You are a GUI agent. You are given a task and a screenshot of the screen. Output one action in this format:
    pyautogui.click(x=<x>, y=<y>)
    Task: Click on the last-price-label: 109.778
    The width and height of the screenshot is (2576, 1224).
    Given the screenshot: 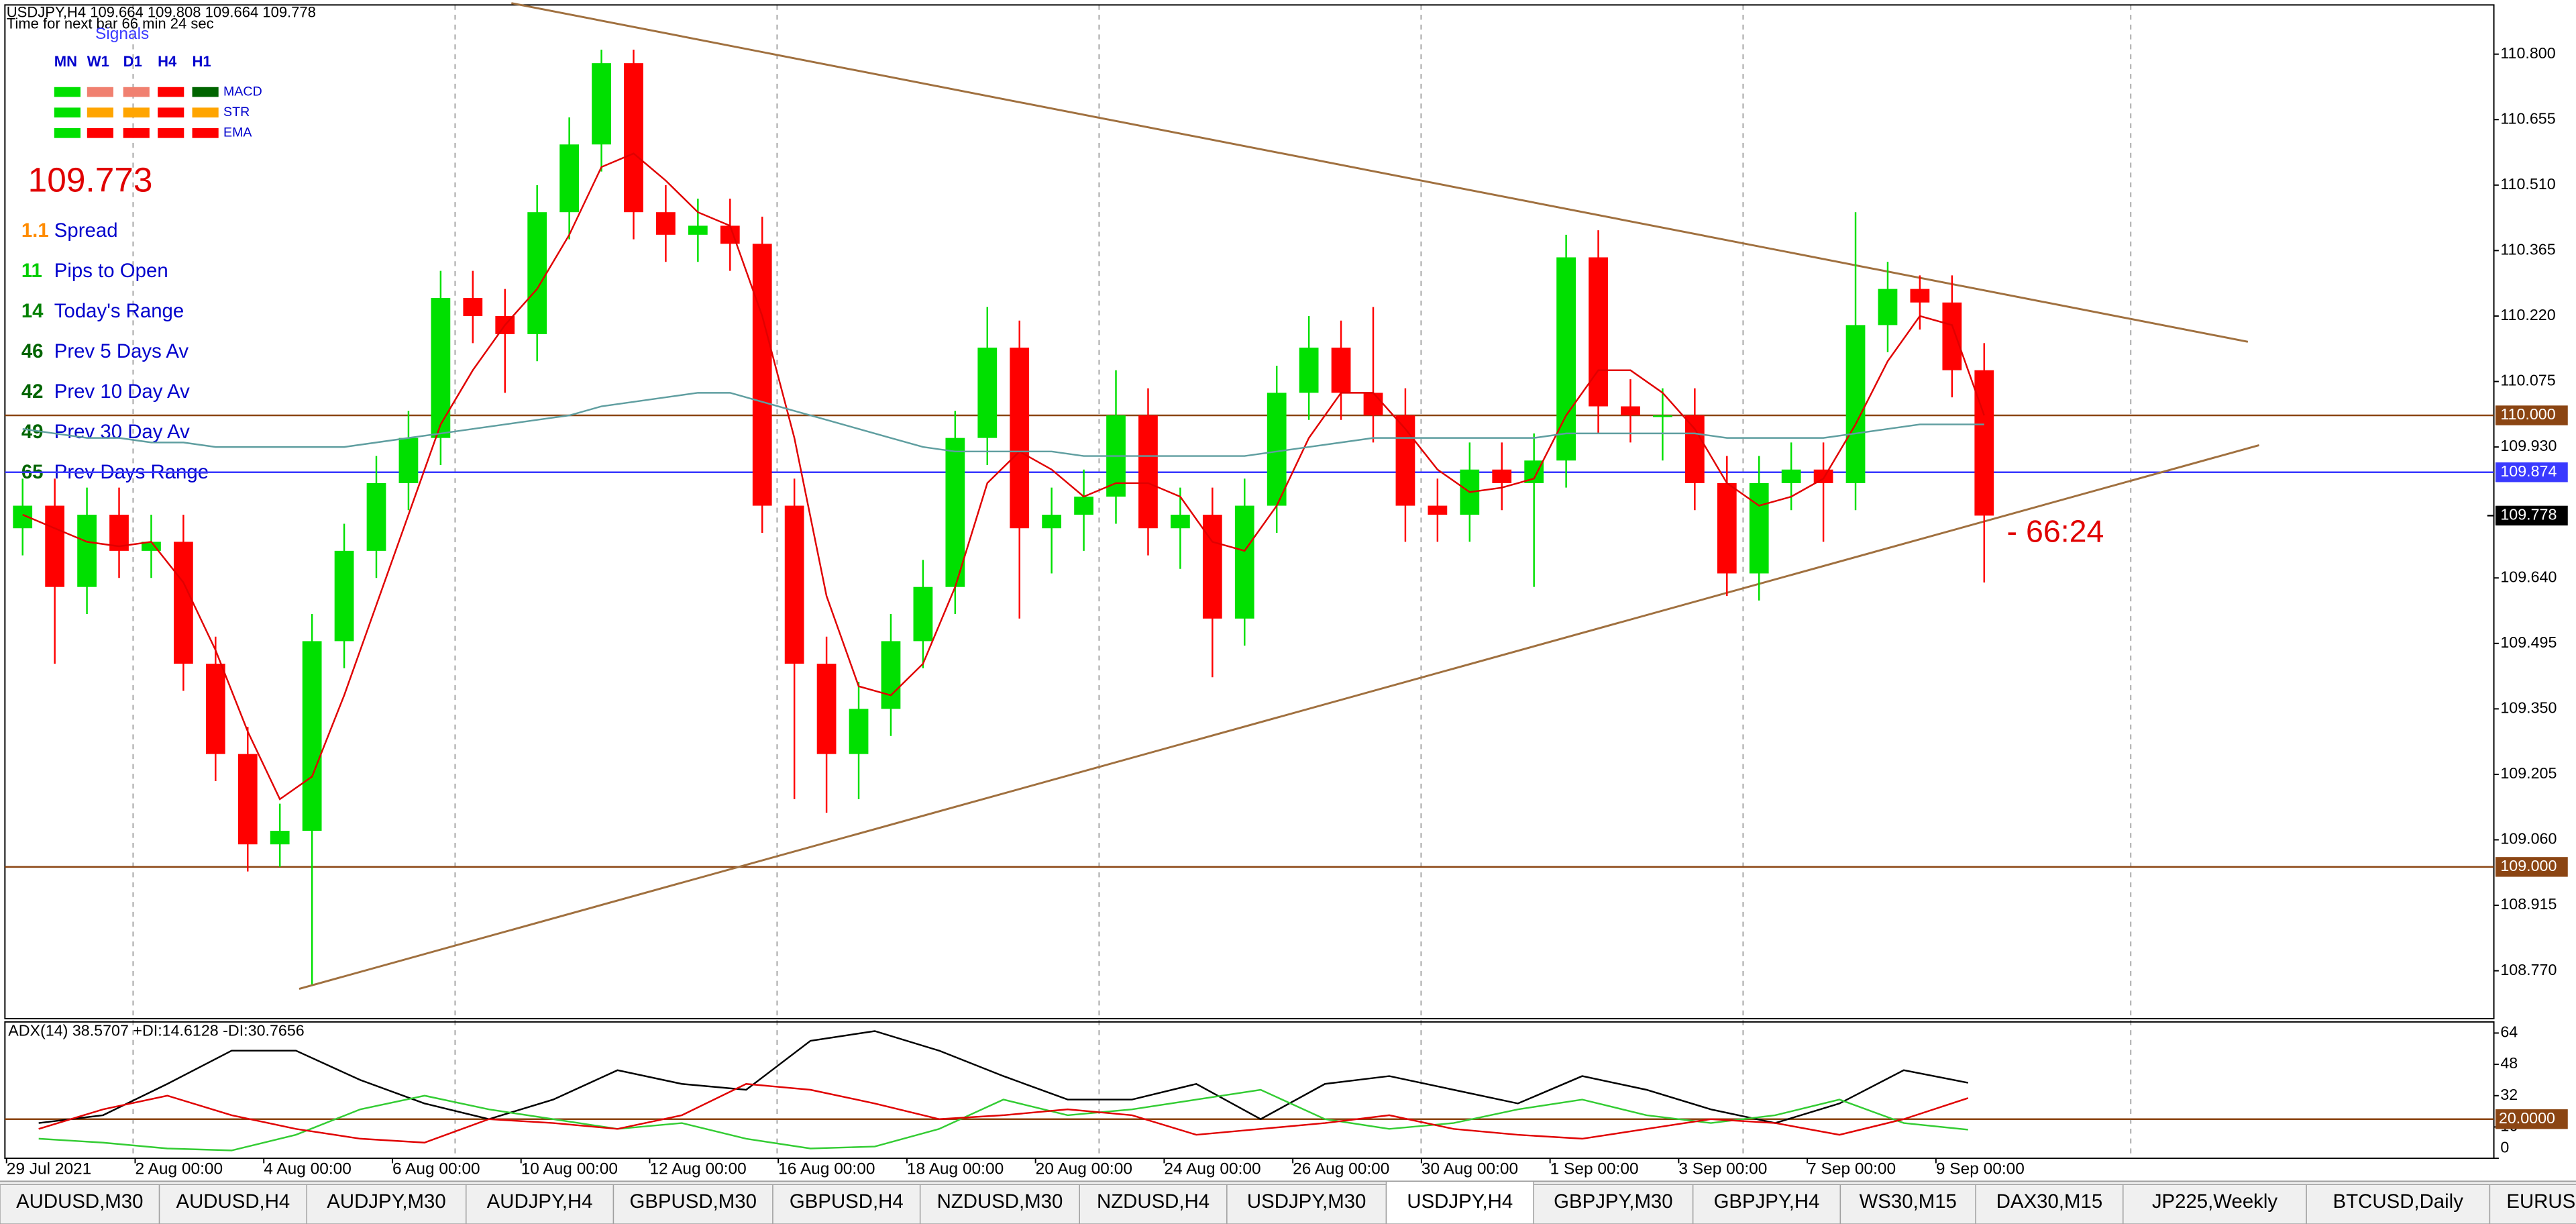 What is the action you would take?
    pyautogui.click(x=2528, y=514)
    